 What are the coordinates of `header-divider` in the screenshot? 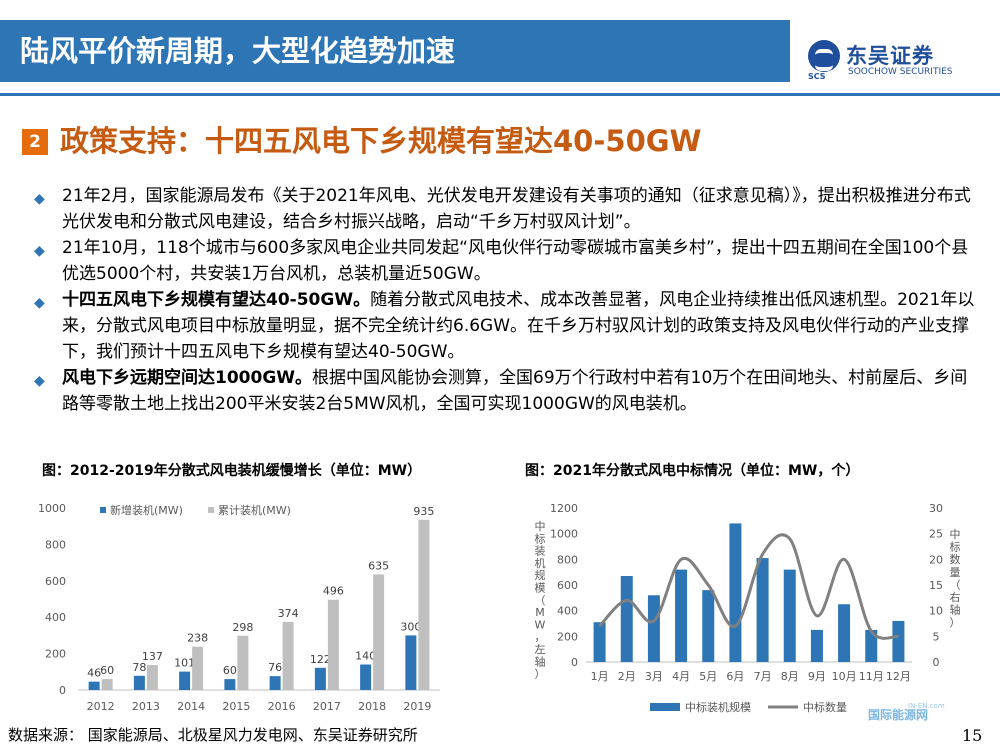 It's located at (500, 94).